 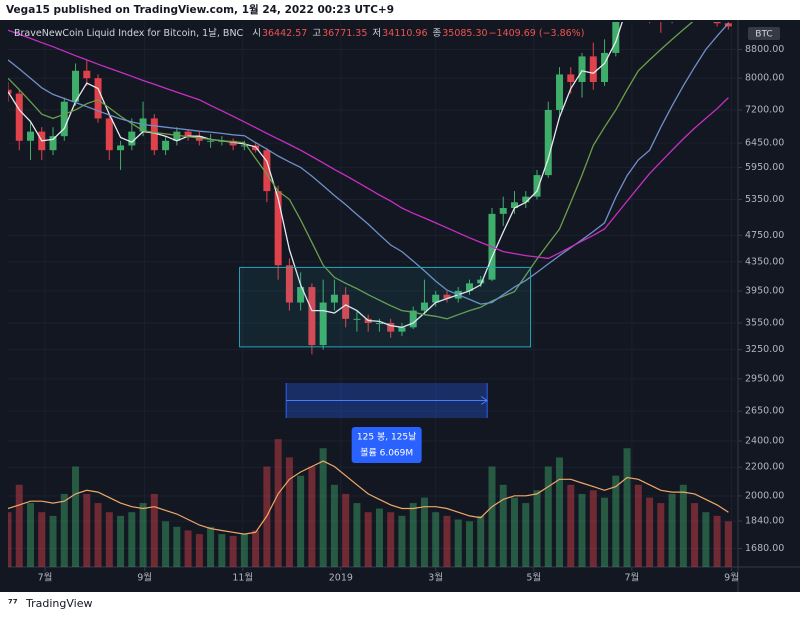 What do you see at coordinates (764, 467) in the screenshot?
I see `y-tick-label: 2200.00` at bounding box center [764, 467].